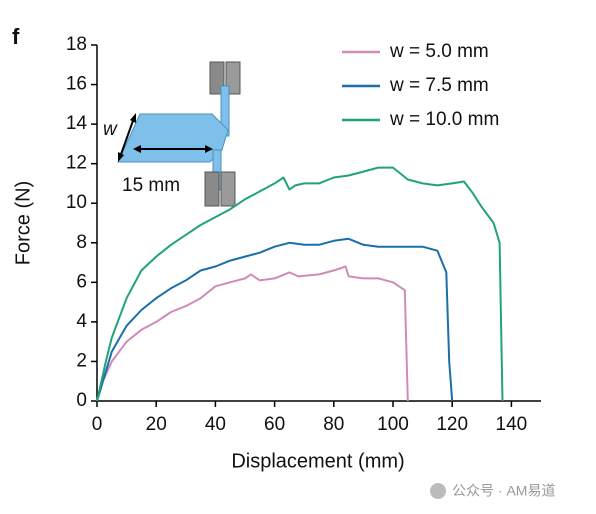 This screenshot has width=596, height=514. Describe the element at coordinates (215, 424) in the screenshot. I see `x-tick-label: 40` at that location.